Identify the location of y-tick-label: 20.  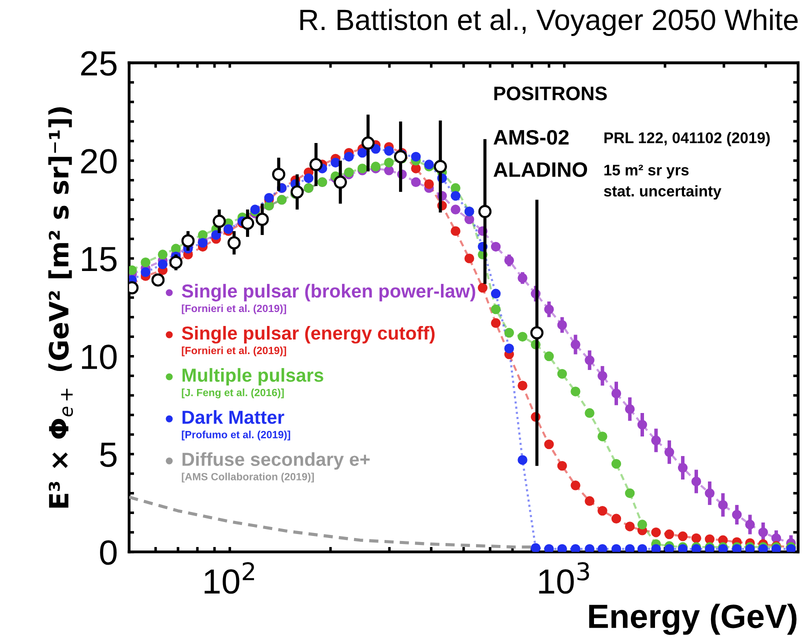
(99, 161).